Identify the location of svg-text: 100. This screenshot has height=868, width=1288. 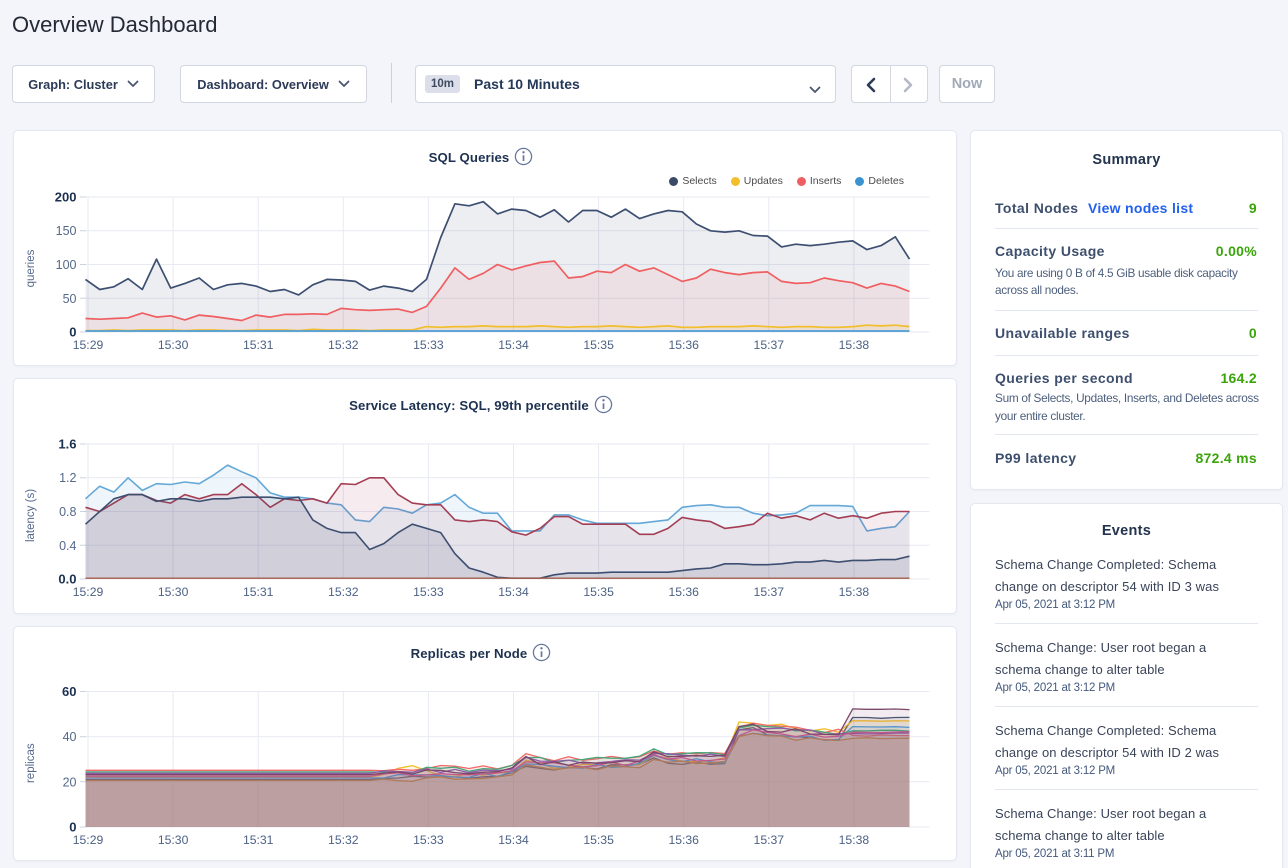
(65, 265).